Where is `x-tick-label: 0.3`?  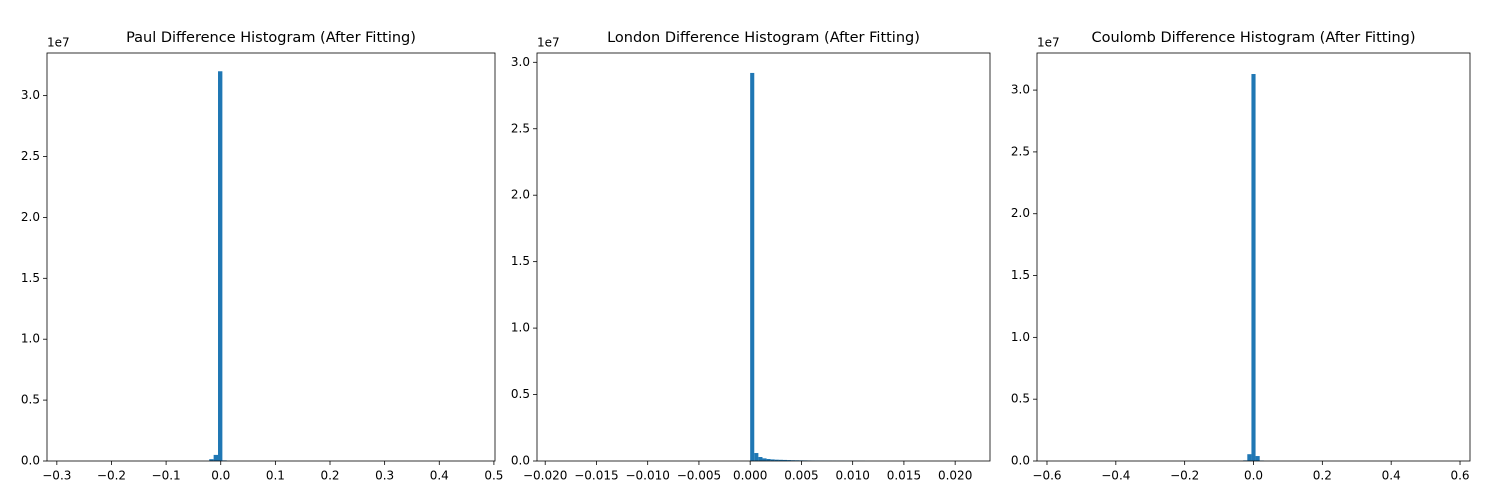 x-tick-label: 0.3 is located at coordinates (384, 476).